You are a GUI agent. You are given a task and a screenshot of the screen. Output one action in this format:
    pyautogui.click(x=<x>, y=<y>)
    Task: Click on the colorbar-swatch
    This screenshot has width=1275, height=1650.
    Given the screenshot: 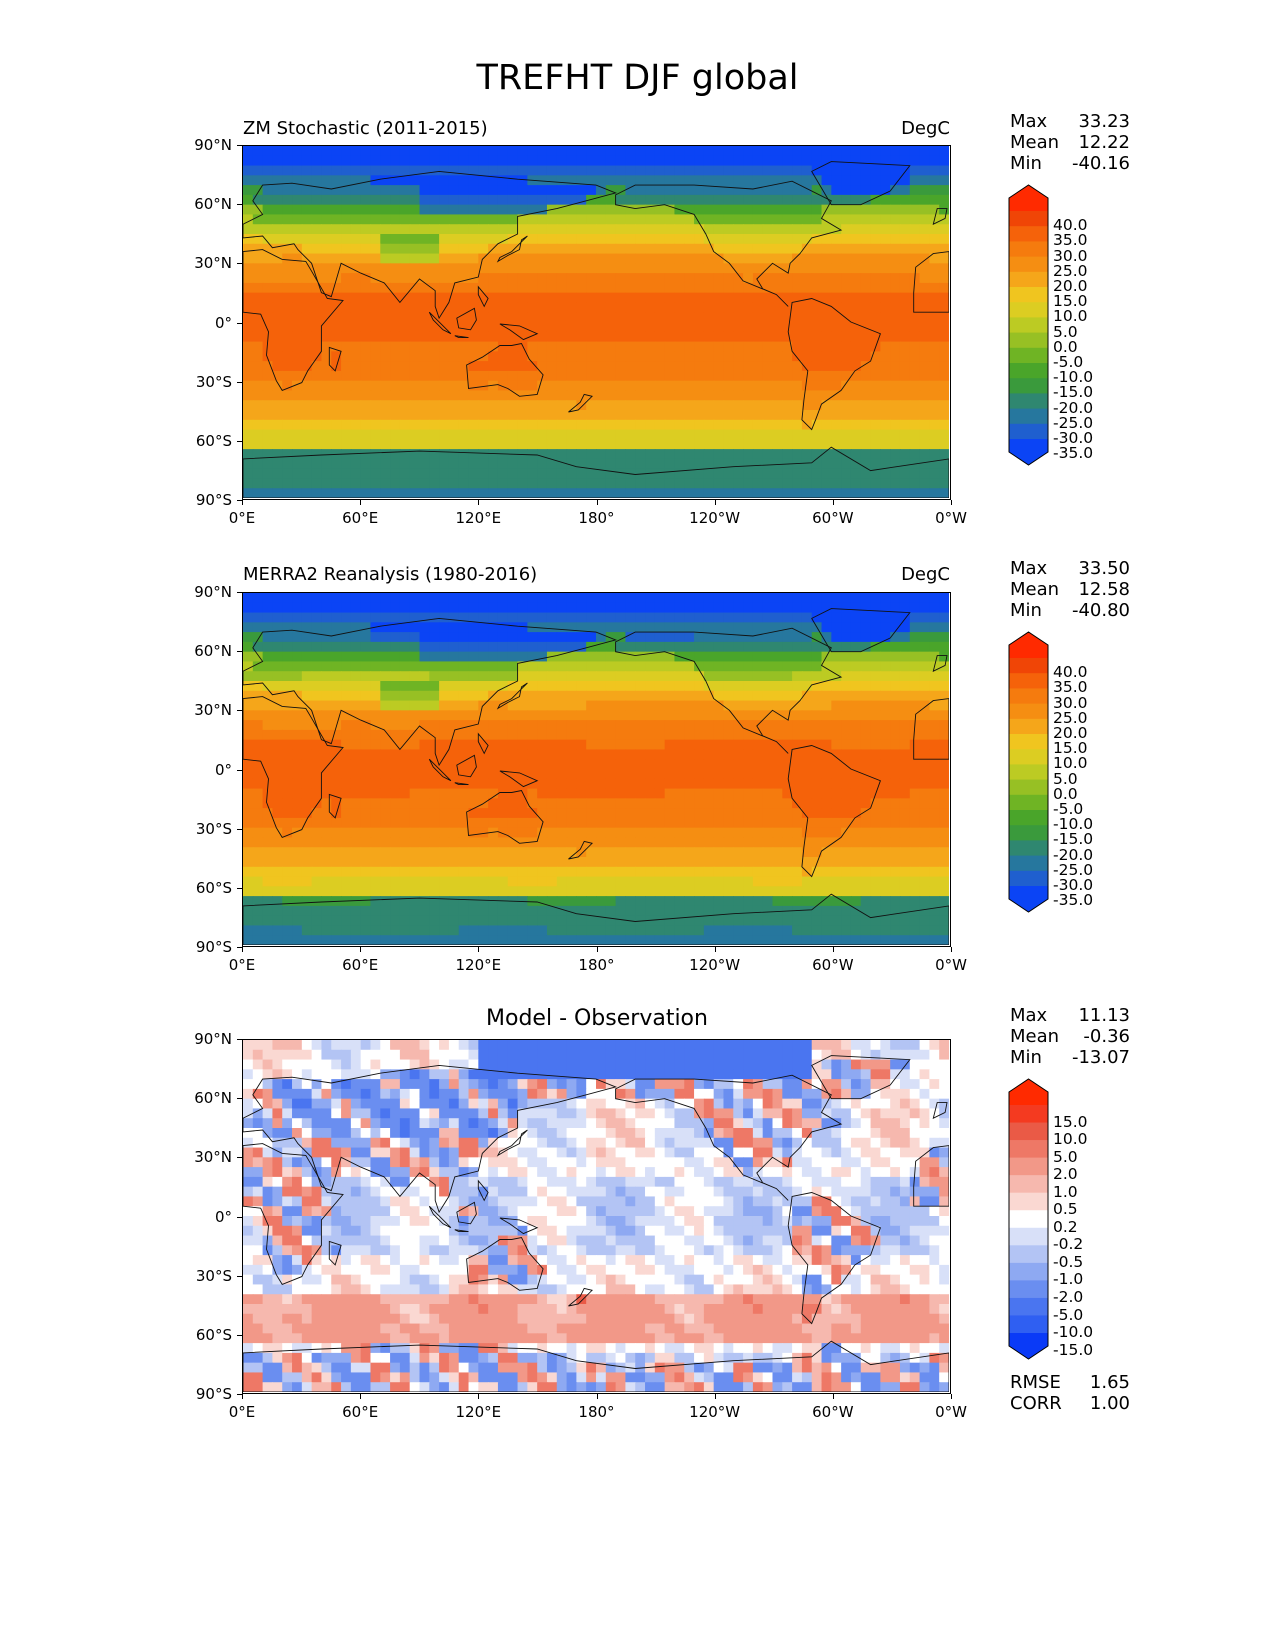 What is the action you would take?
    pyautogui.click(x=1028, y=264)
    